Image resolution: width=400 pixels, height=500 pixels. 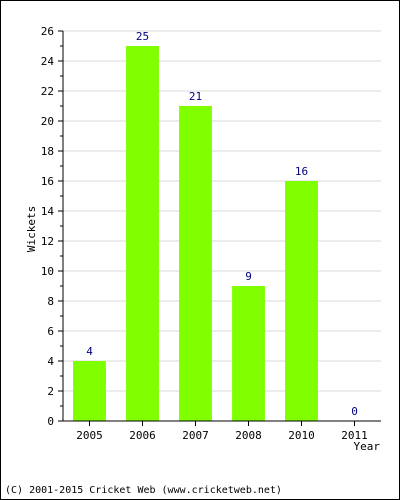 I want to click on data-label: 16, so click(x=301, y=171).